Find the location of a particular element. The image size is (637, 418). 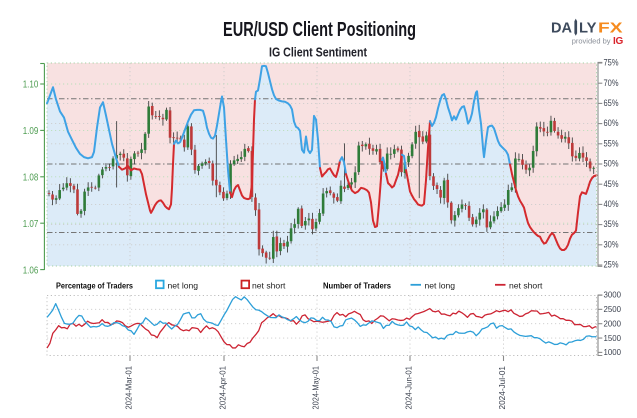

svg-text: 2024-Mar-01 is located at coordinates (128, 388).